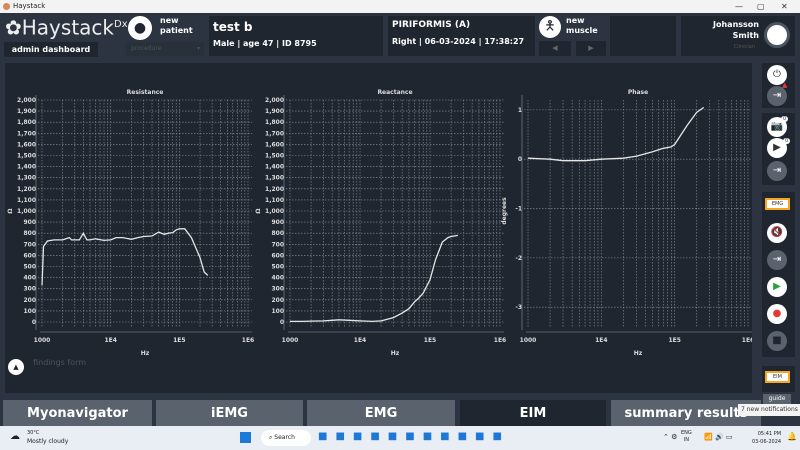 Image resolution: width=800 pixels, height=450 pixels. Describe the element at coordinates (555, 48) in the screenshot. I see `prev-muscle-button: ◀` at that location.